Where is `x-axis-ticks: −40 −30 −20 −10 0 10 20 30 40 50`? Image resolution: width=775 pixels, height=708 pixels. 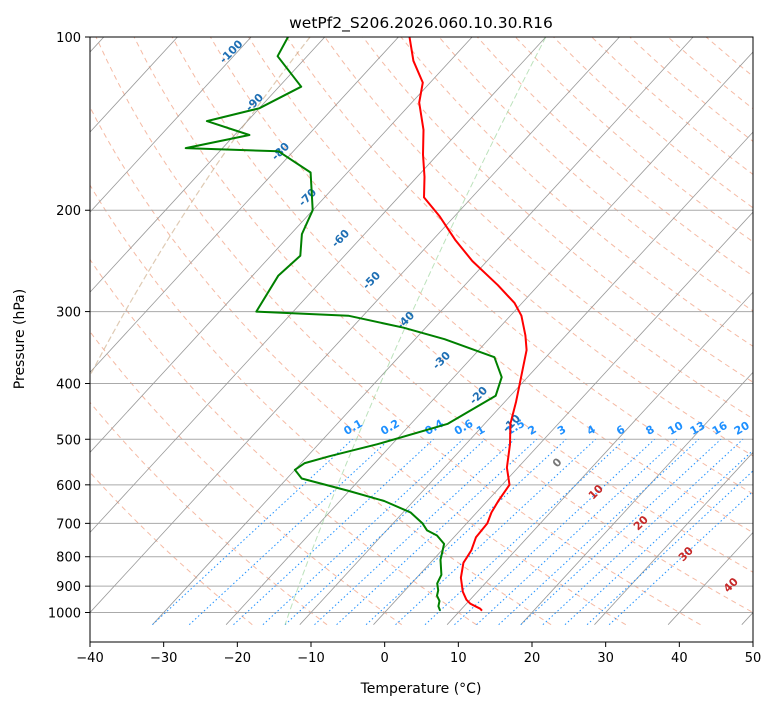 x-axis-ticks: −40 −30 −20 −10 0 10 20 30 40 50 is located at coordinates (418, 654).